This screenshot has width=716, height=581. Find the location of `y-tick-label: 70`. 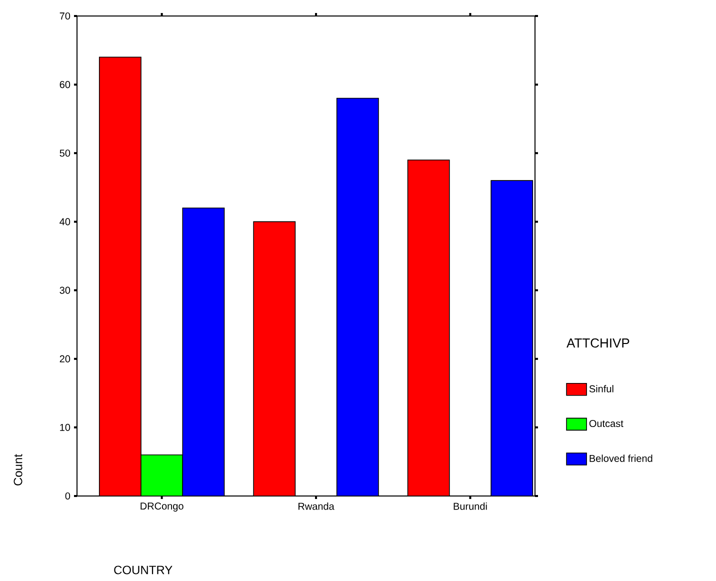

y-tick-label: 70 is located at coordinates (65, 16).